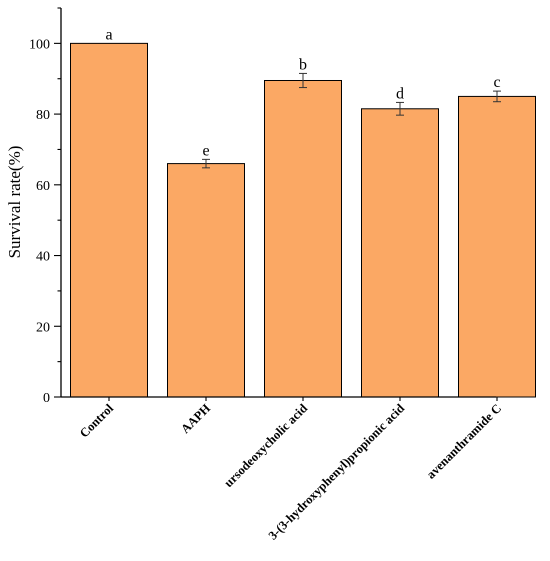 This screenshot has height=561, width=550. I want to click on category-label: Control, so click(97, 421).